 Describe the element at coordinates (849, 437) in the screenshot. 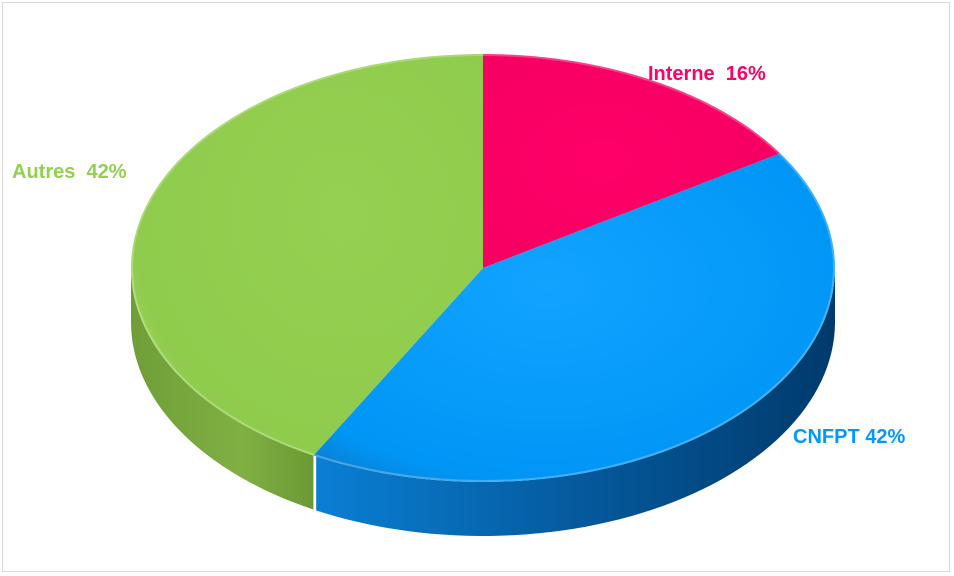

I see `data-label-cnfpt: CNFPT 42%` at that location.